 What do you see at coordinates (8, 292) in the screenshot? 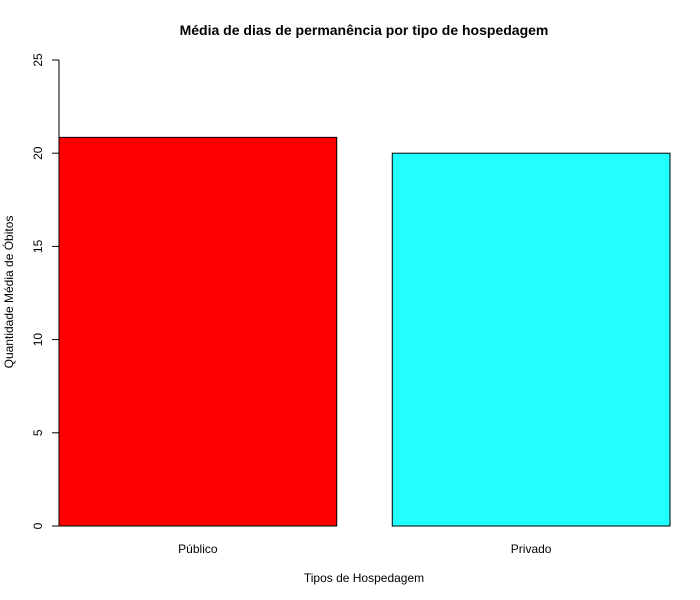
I see `y-axis-label: Quantidade Média de Óbitos` at bounding box center [8, 292].